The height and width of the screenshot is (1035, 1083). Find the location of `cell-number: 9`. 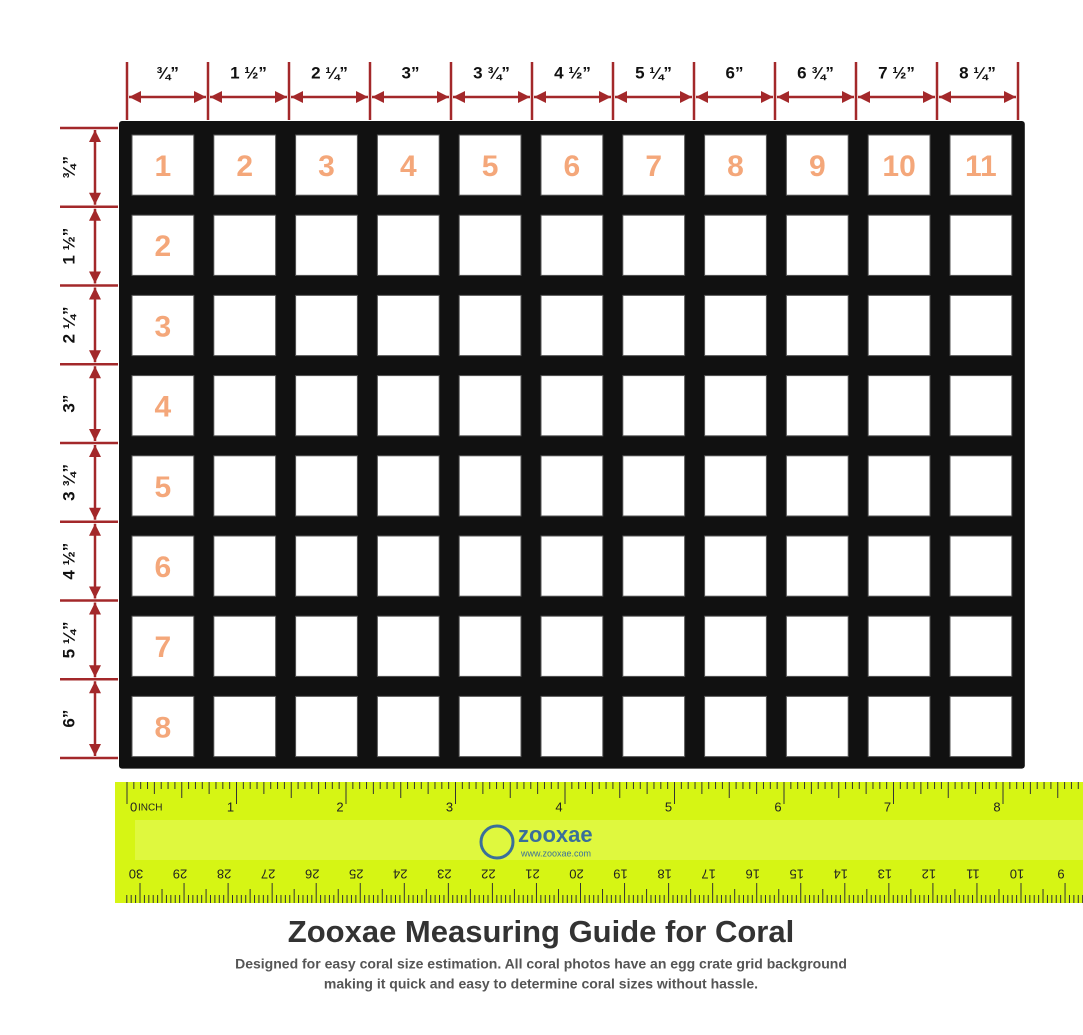

cell-number: 9 is located at coordinates (817, 166).